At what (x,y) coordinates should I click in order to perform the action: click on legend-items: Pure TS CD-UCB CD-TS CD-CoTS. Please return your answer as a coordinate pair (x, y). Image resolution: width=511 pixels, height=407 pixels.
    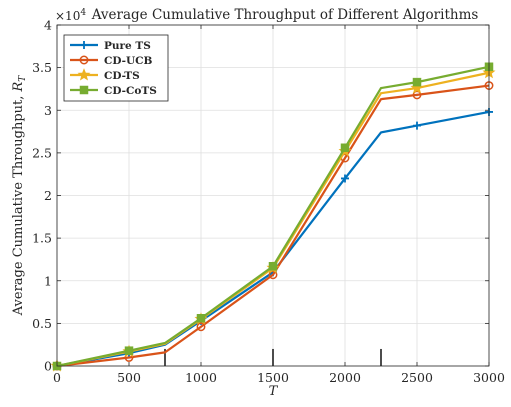
    Looking at the image, I should click on (113, 68).